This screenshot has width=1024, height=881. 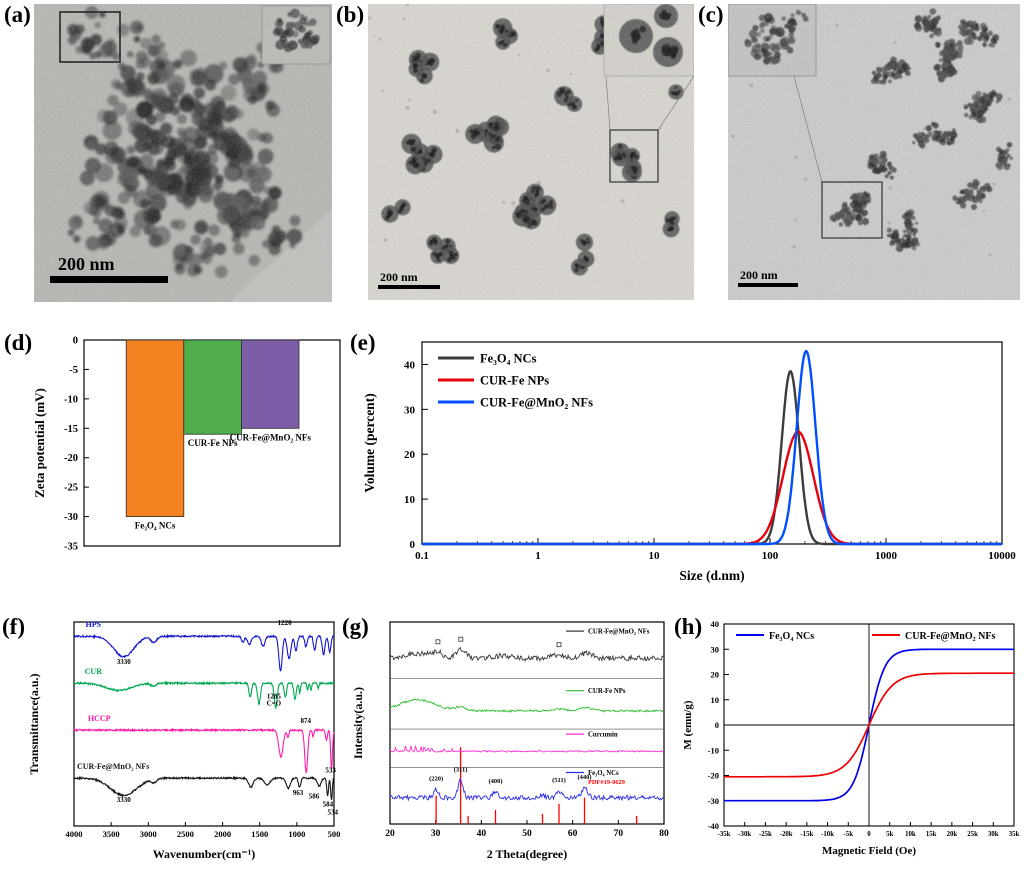 What do you see at coordinates (222, 834) in the screenshot?
I see `x-tick-label: 2000` at bounding box center [222, 834].